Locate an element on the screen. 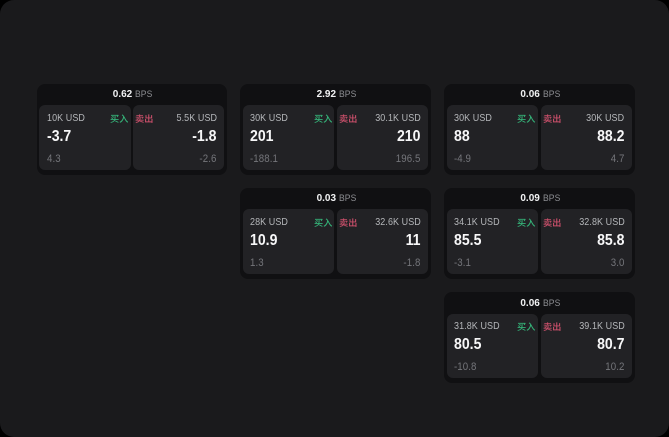 The image size is (669, 437). sell-panel-top-row: 32.8K USD is located at coordinates (583, 222).